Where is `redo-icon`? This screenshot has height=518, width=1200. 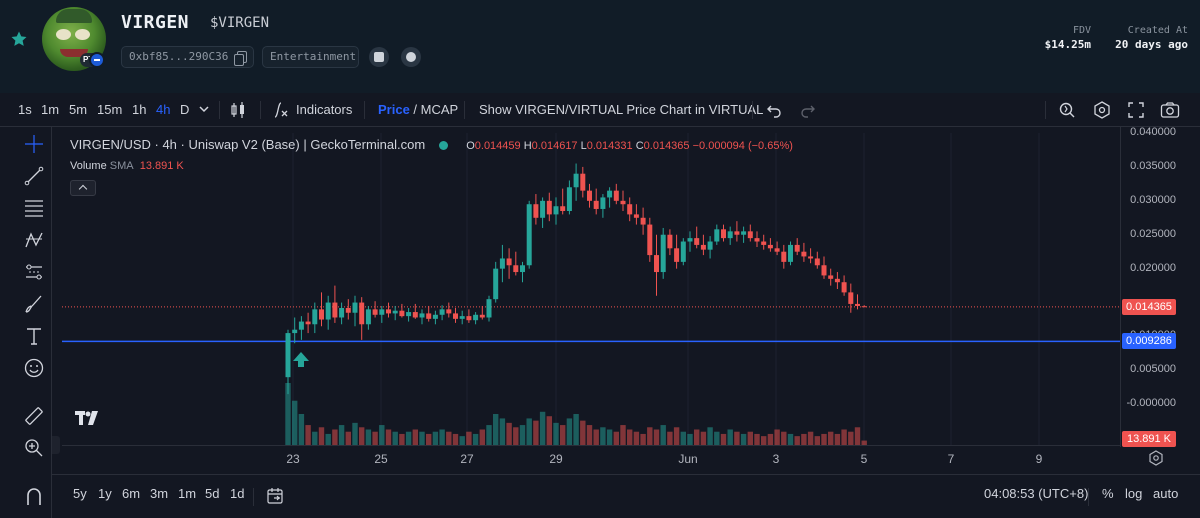
redo-icon is located at coordinates (808, 110).